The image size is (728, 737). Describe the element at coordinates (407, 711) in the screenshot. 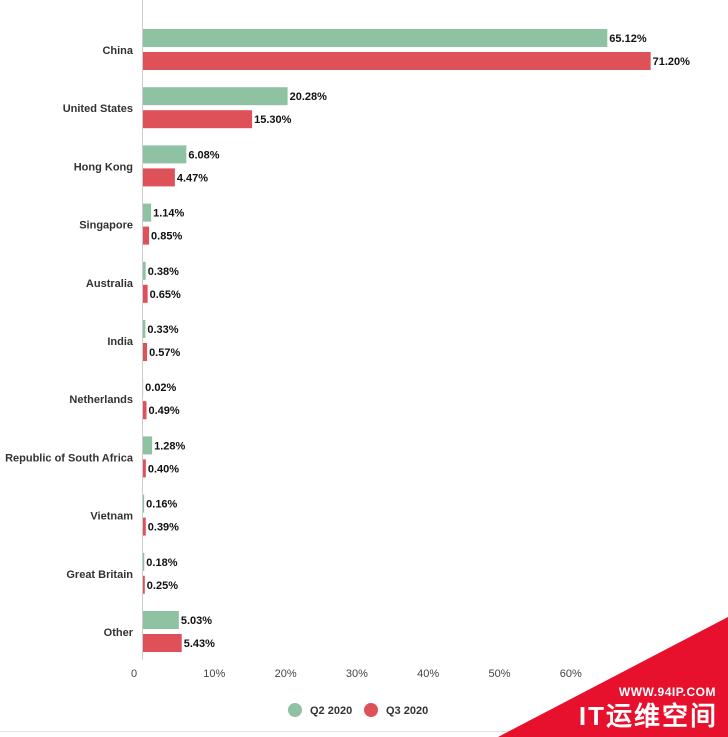

I see `legend-label-q3-2020: Q3 2020` at that location.